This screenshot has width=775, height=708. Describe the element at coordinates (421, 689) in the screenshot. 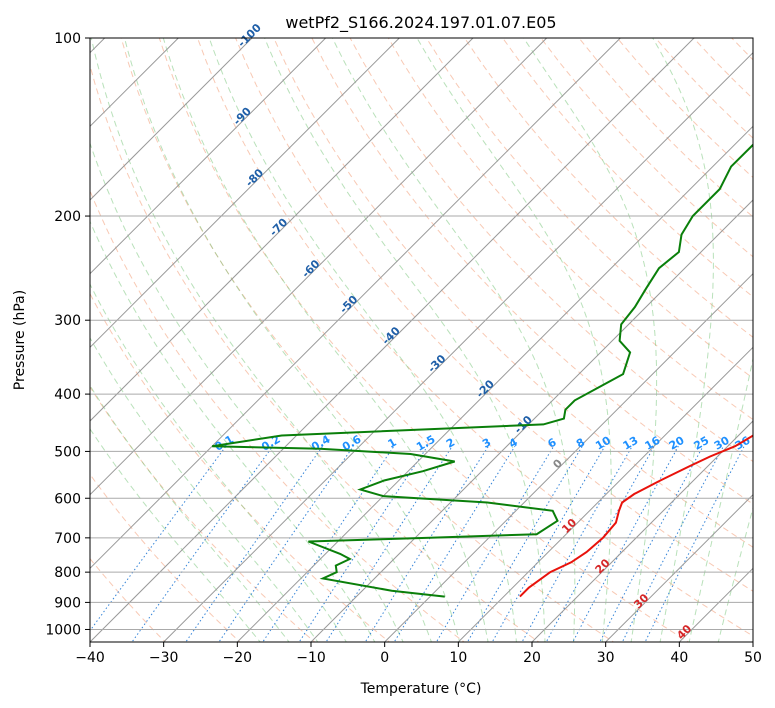

I see `x-axis-title: Temperature (°C)` at that location.